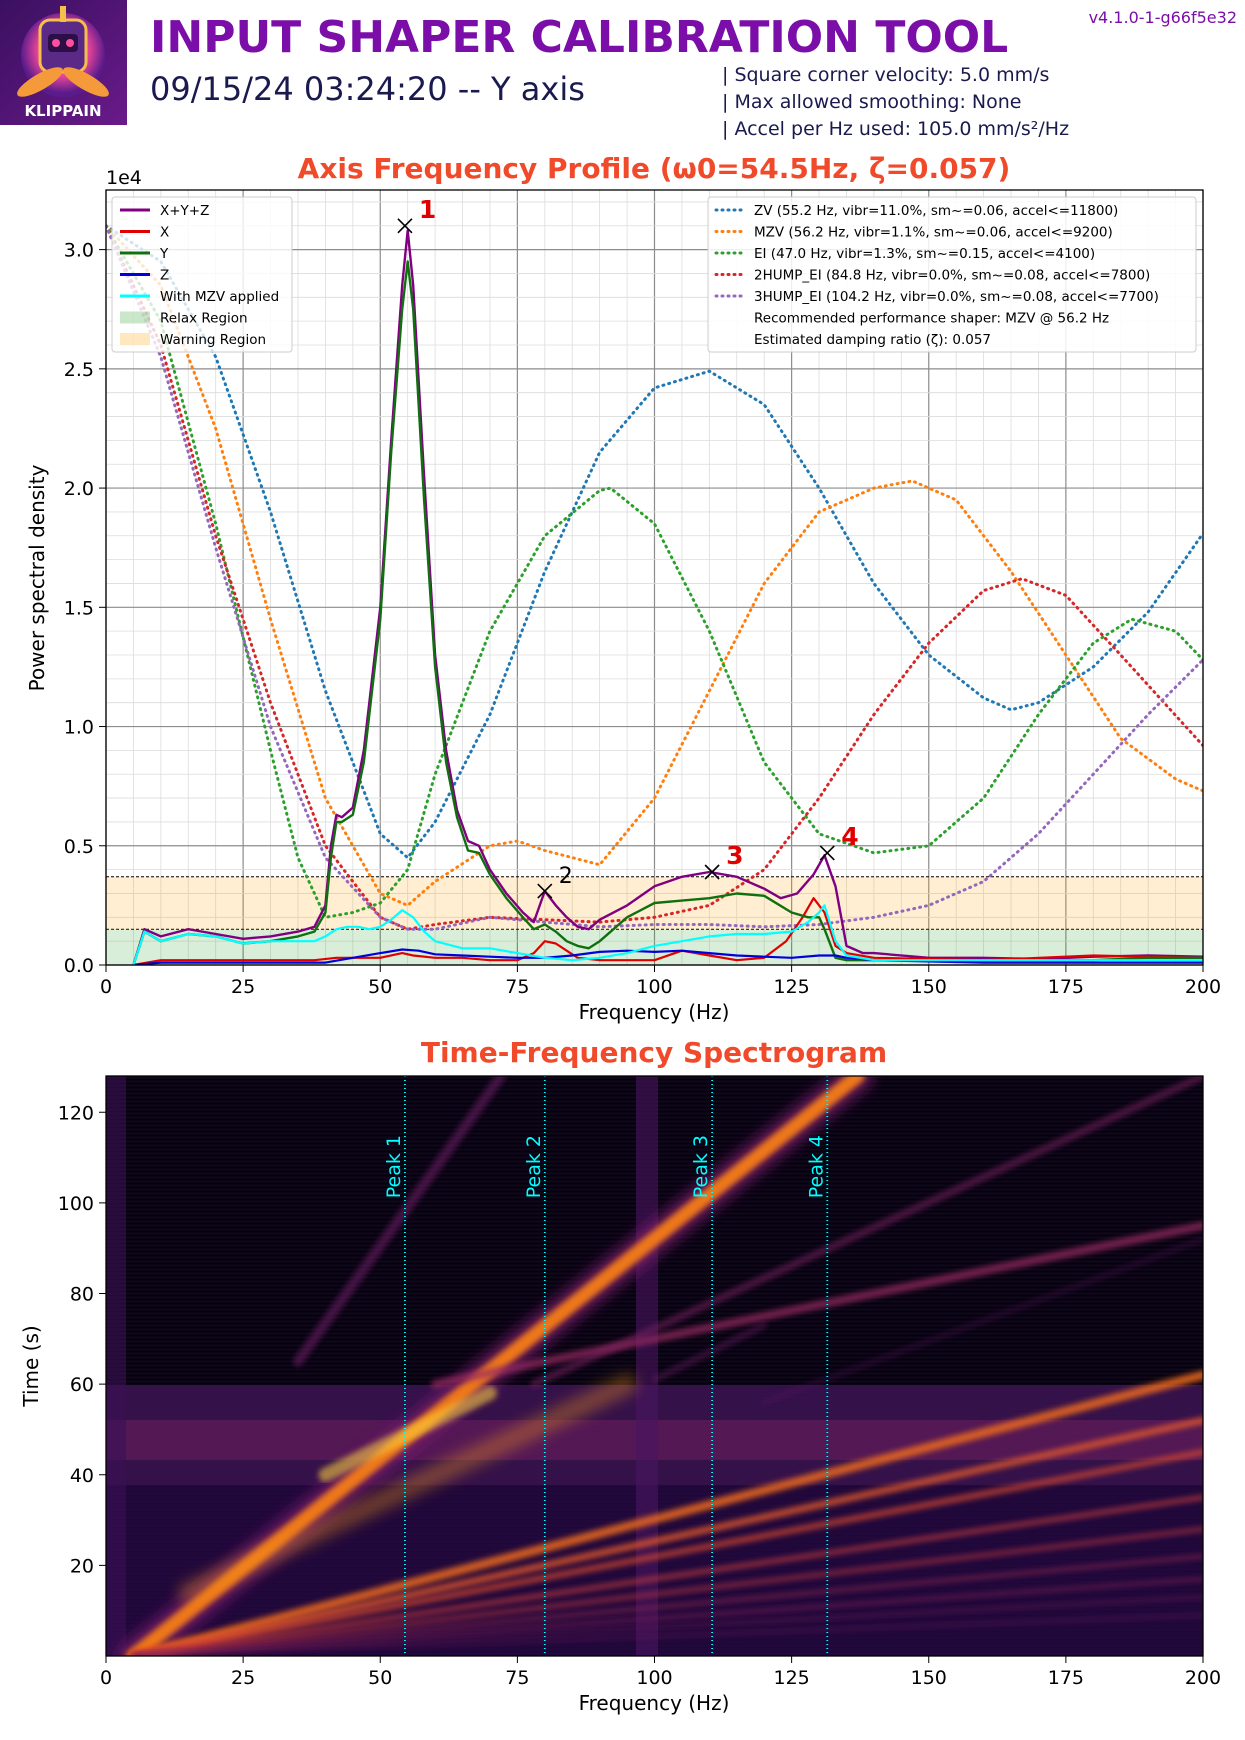 This screenshot has height=1740, width=1245. I want to click on param-smoothing: | Max allowed smoothing: None, so click(872, 102).